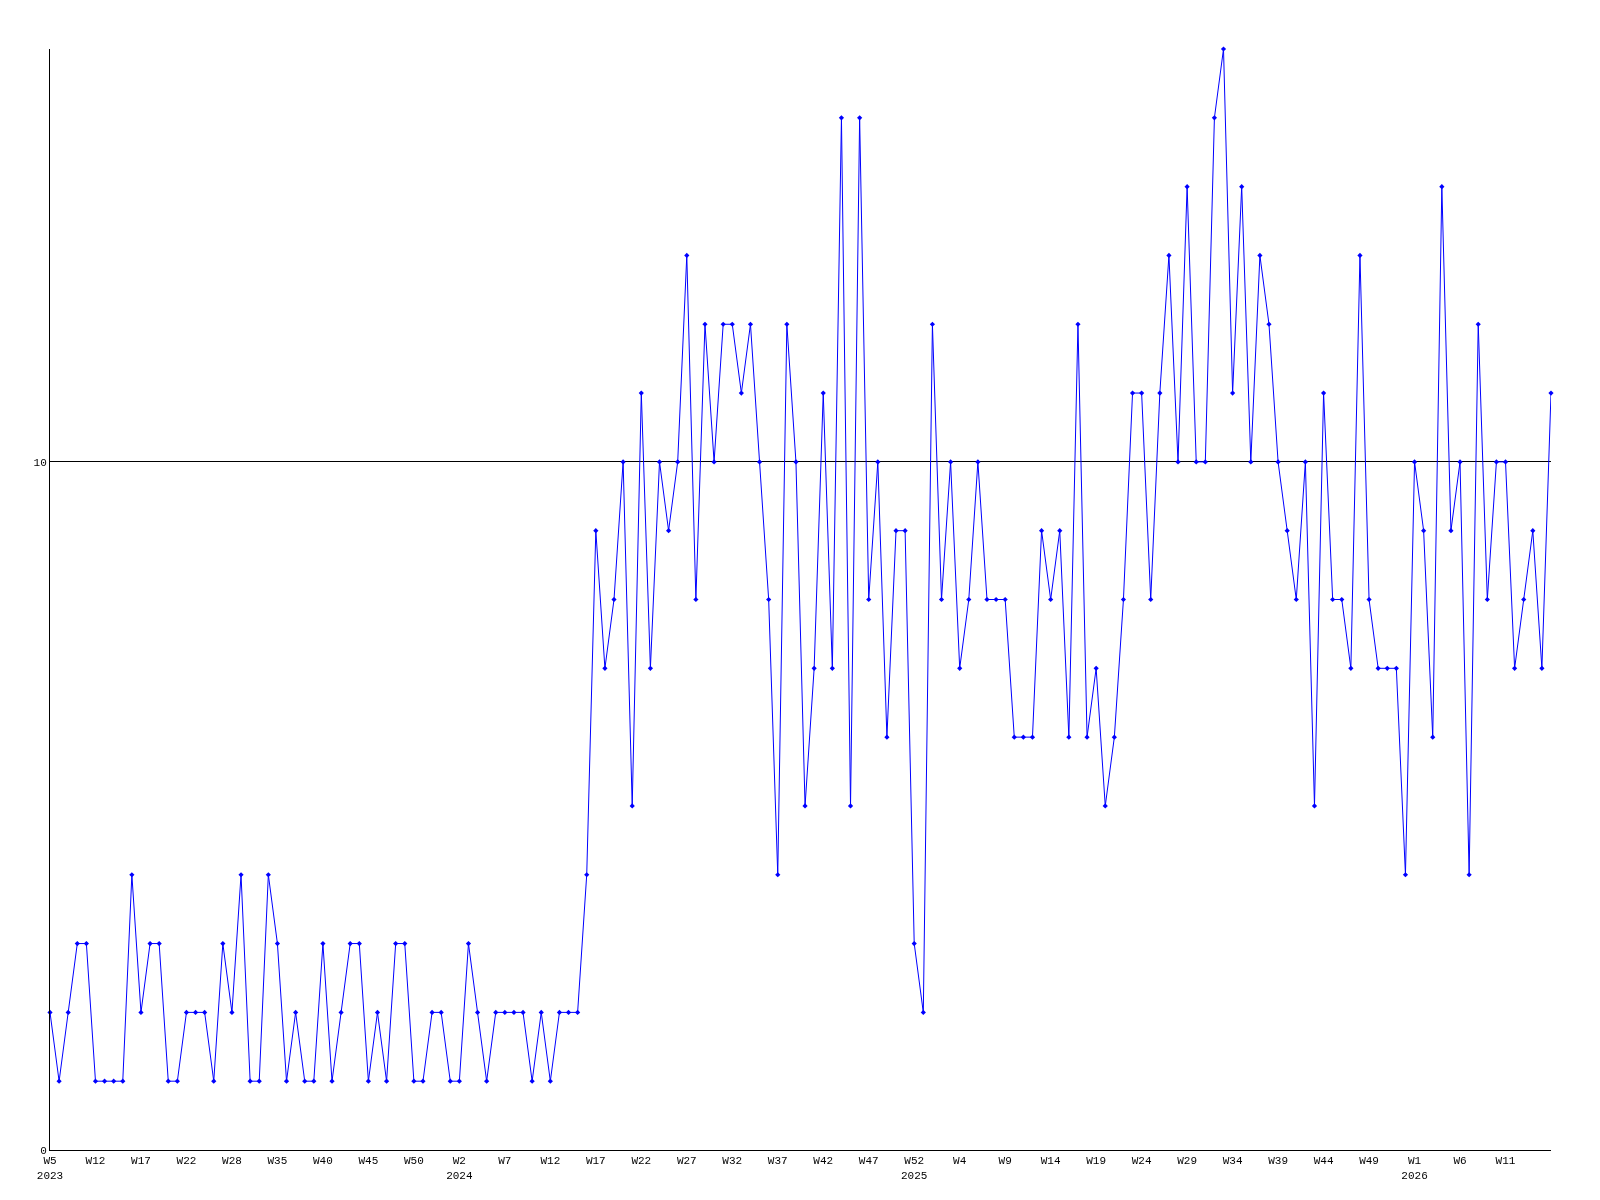 The width and height of the screenshot is (1600, 1200). I want to click on x-tick-label: W40, so click(323, 1161).